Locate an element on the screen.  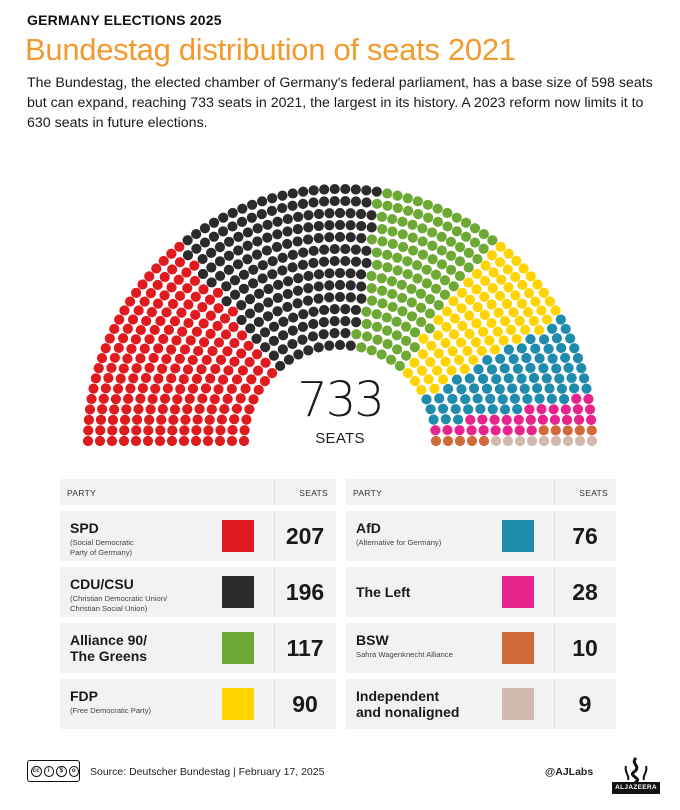
aljazeera-logo-text: ALJAZEERA is located at coordinates (636, 788).